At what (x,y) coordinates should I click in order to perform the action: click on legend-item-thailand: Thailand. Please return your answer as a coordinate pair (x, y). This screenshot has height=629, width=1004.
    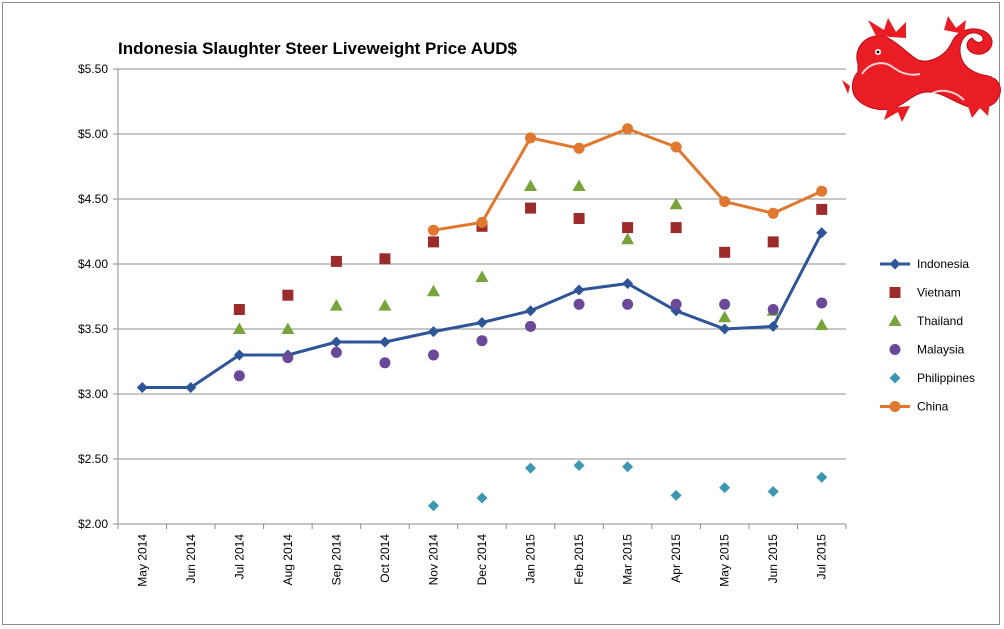
    Looking at the image, I should click on (925, 321).